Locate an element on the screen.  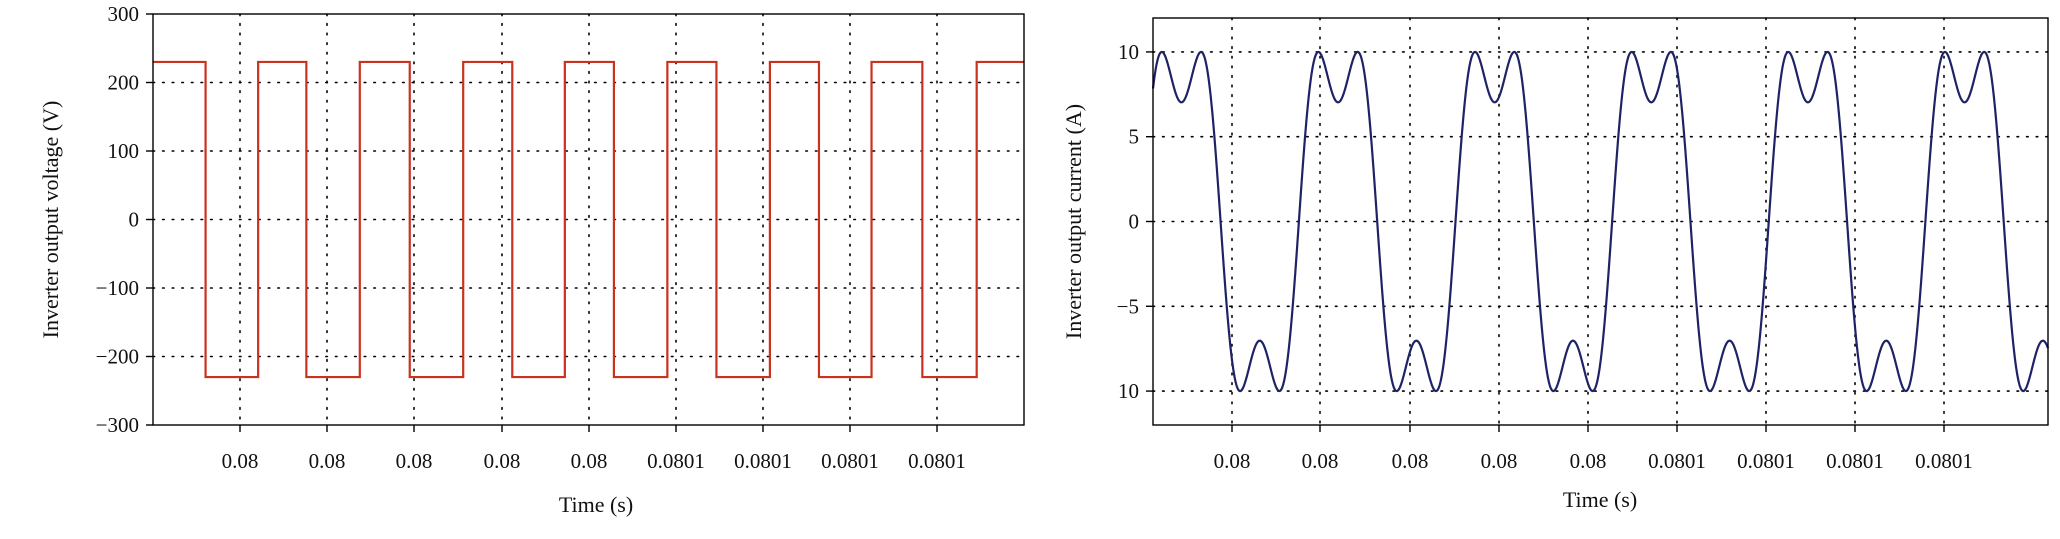
voltage-y-tick-label-4: 100 is located at coordinates (124, 151).